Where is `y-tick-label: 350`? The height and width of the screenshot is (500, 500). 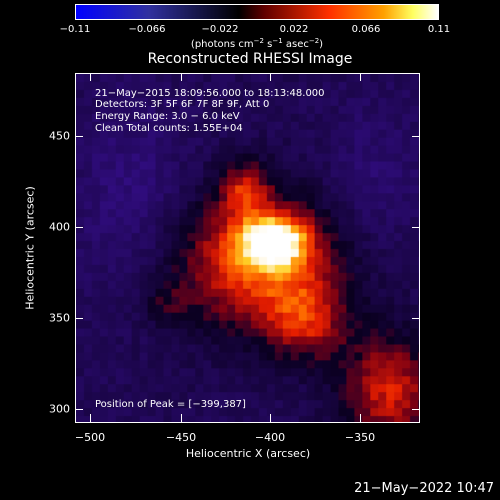 y-tick-label: 350 is located at coordinates (59, 318).